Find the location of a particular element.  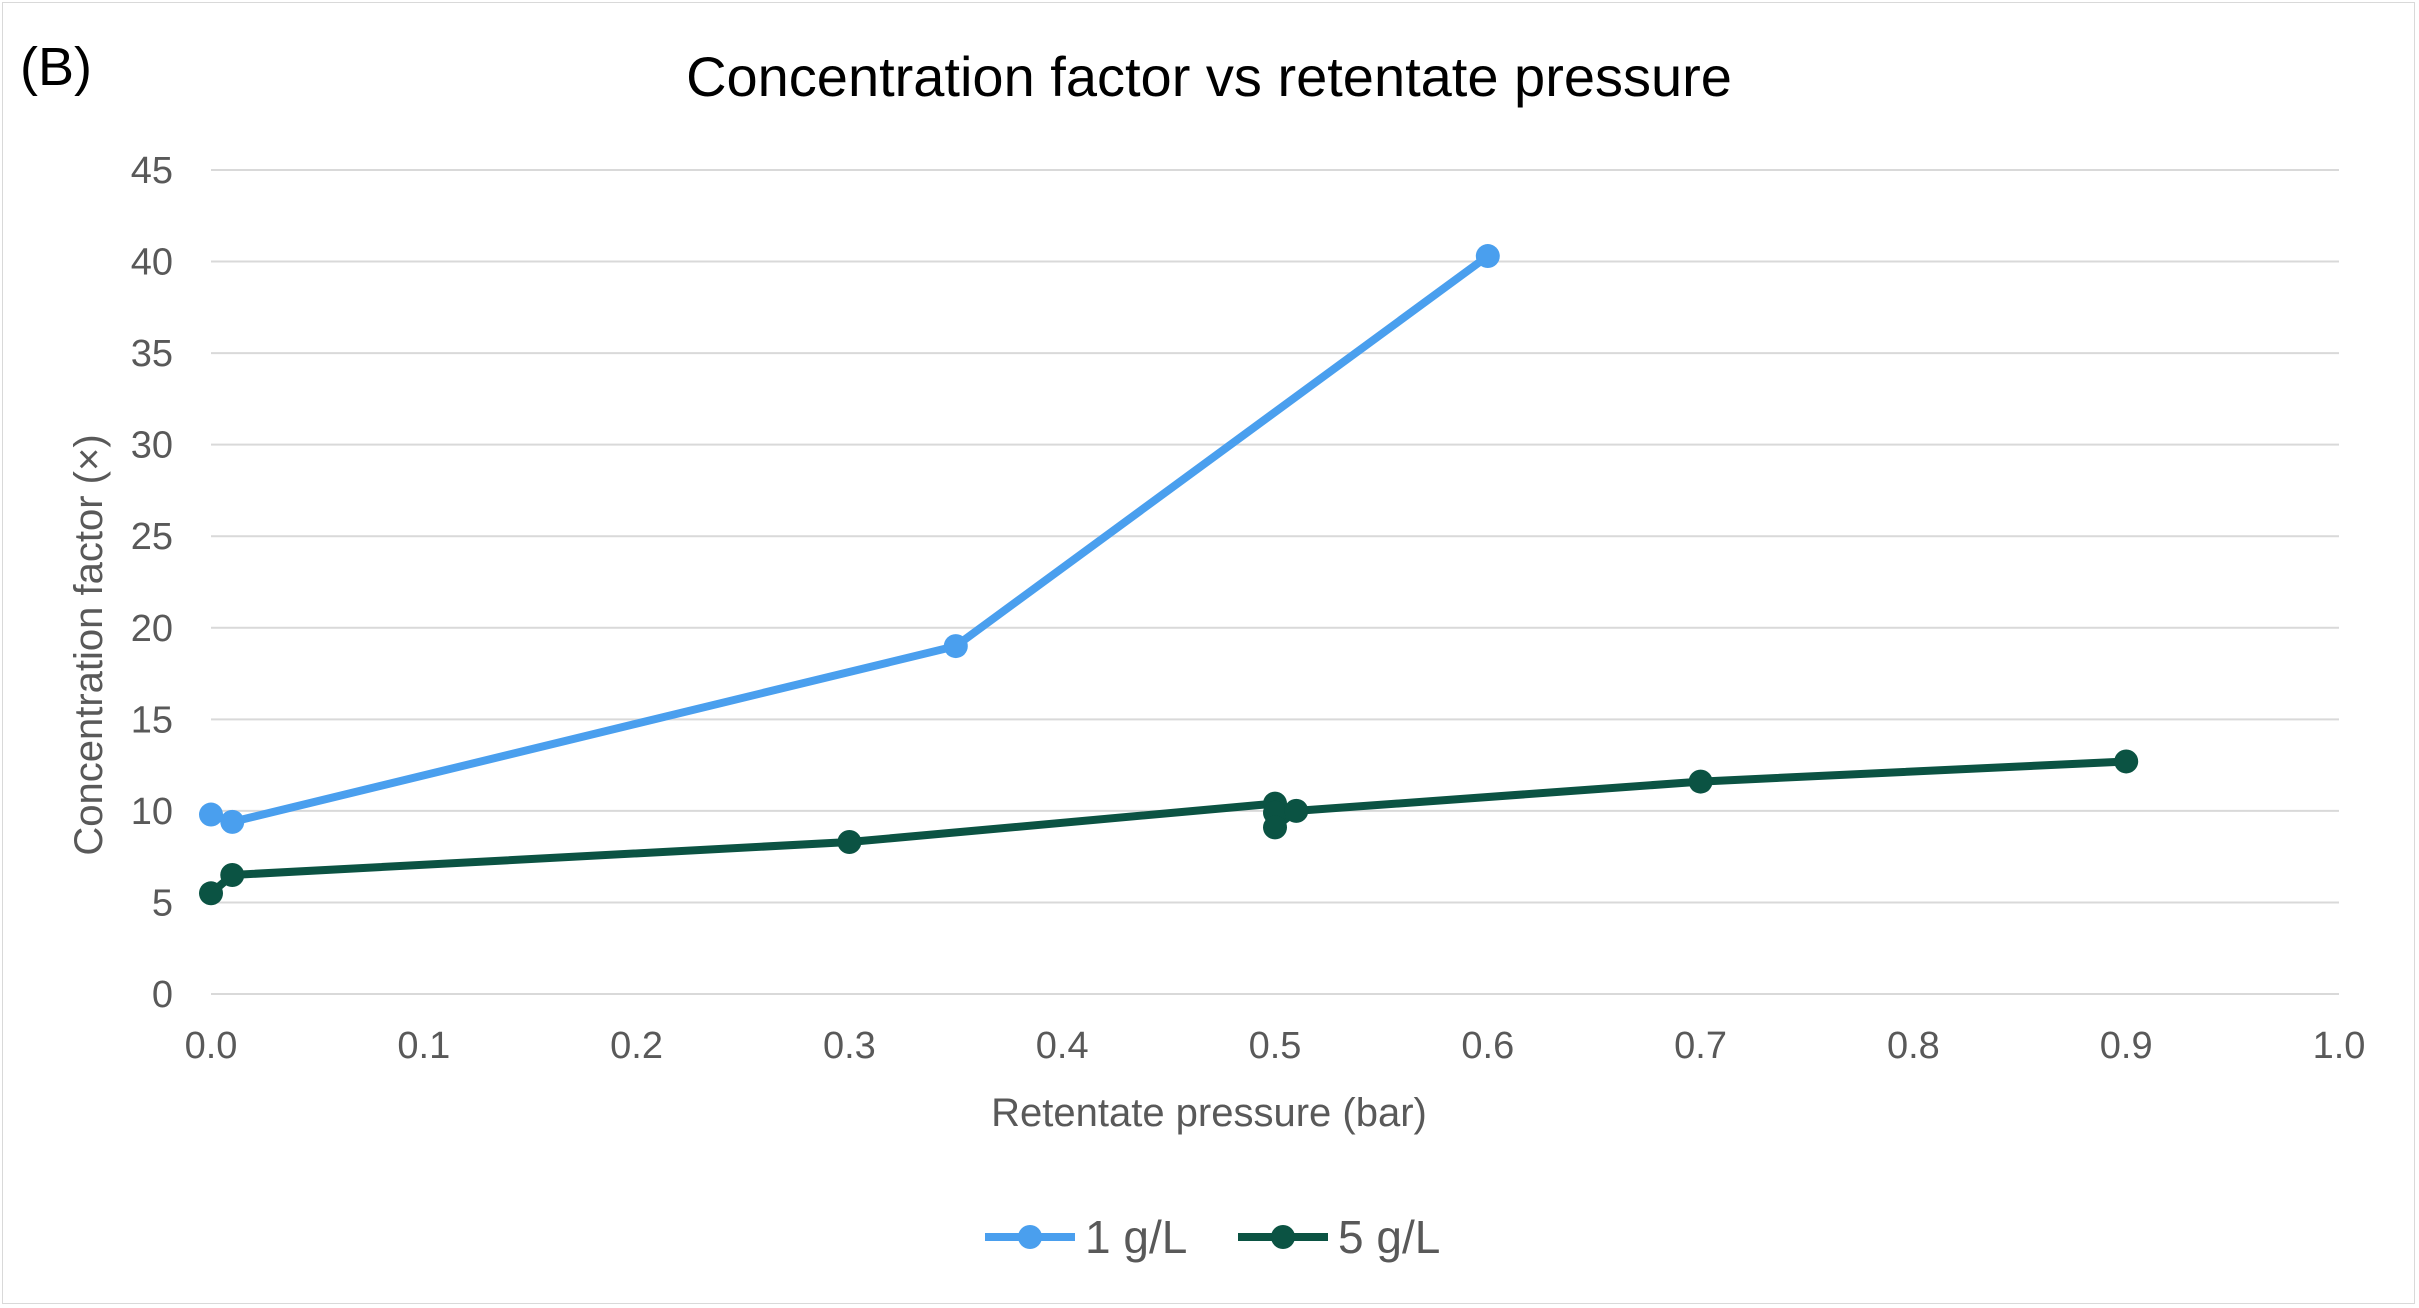

x-tick-label: 0.7 is located at coordinates (1700, 1046).